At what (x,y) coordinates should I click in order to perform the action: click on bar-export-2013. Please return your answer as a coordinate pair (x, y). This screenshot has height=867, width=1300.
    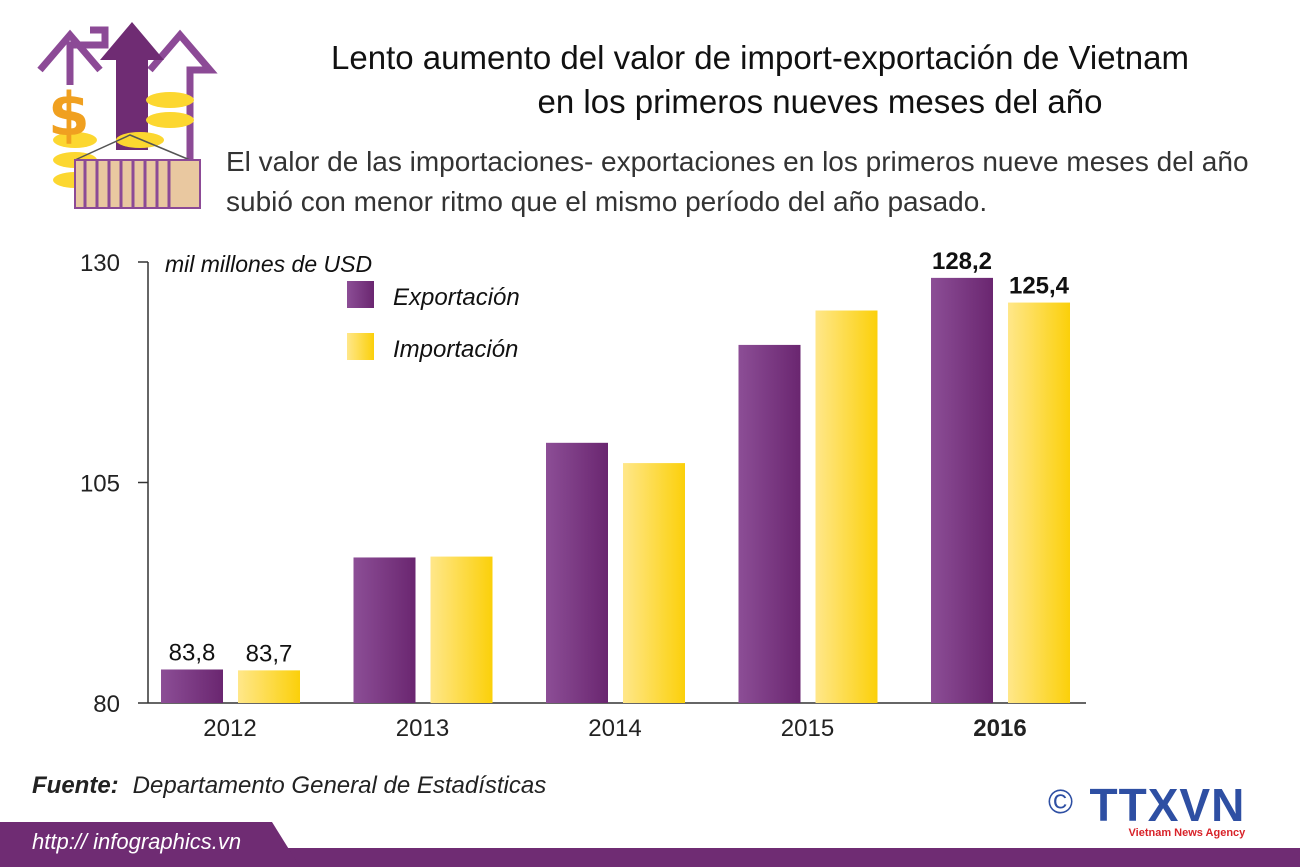
    Looking at the image, I should click on (384, 630).